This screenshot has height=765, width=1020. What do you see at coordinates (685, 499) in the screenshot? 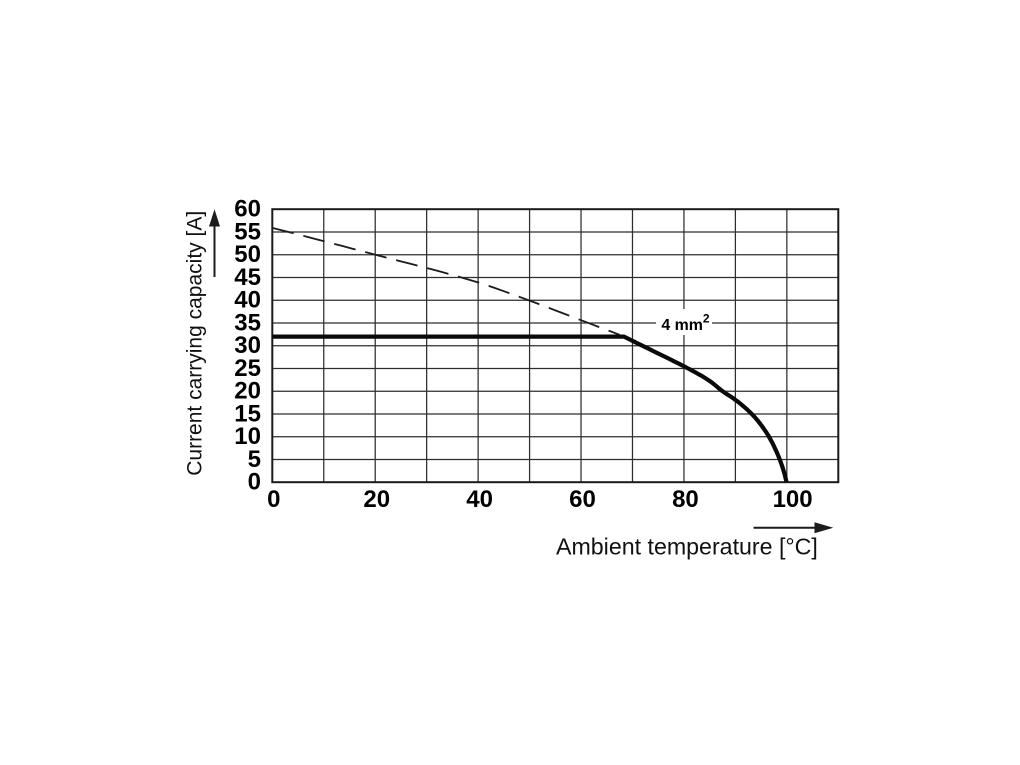
I see `svg-text: 80` at bounding box center [685, 499].